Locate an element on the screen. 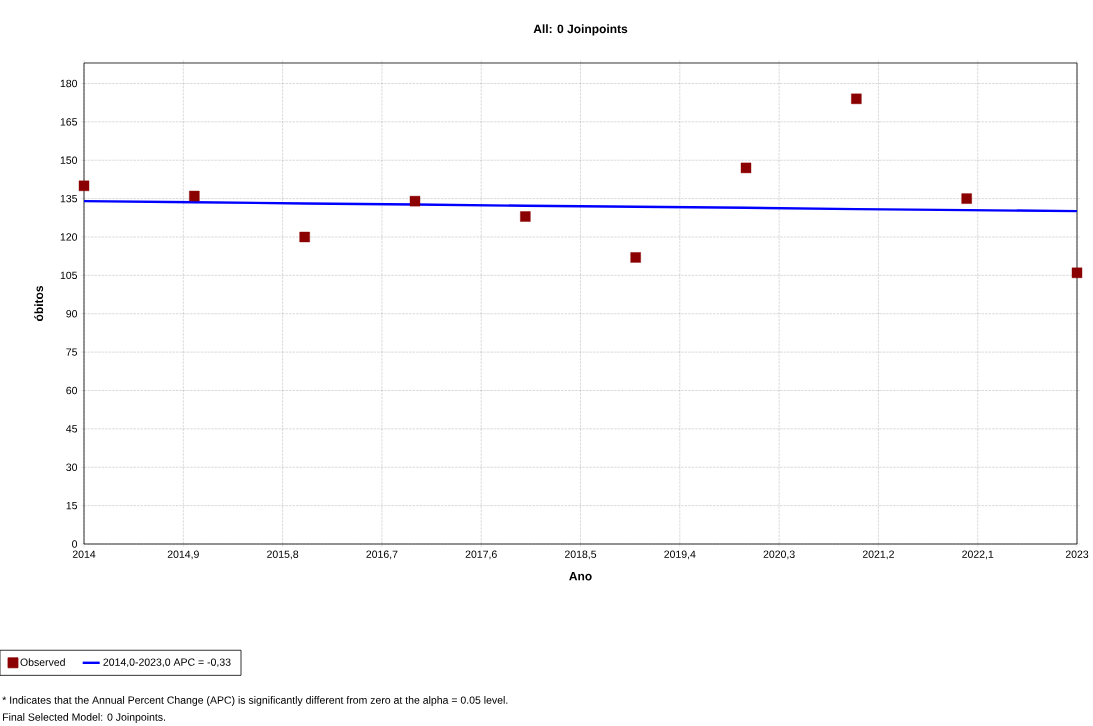 The image size is (1093, 726). x-tick-label: 2014 is located at coordinates (84, 554).